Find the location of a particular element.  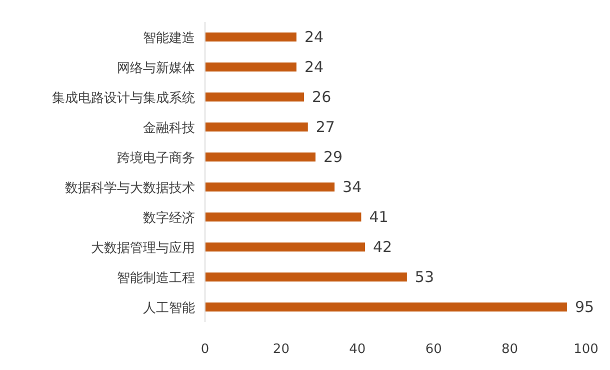

y-tick-label: 网络与新媒体 is located at coordinates (156, 68).